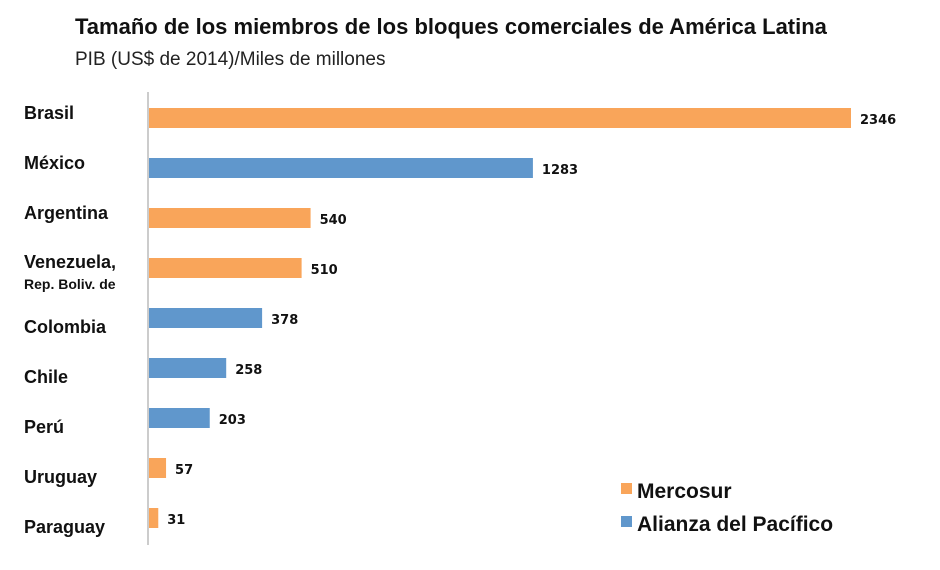 The width and height of the screenshot is (940, 570). What do you see at coordinates (560, 170) in the screenshot?
I see `data-label: 1283` at bounding box center [560, 170].